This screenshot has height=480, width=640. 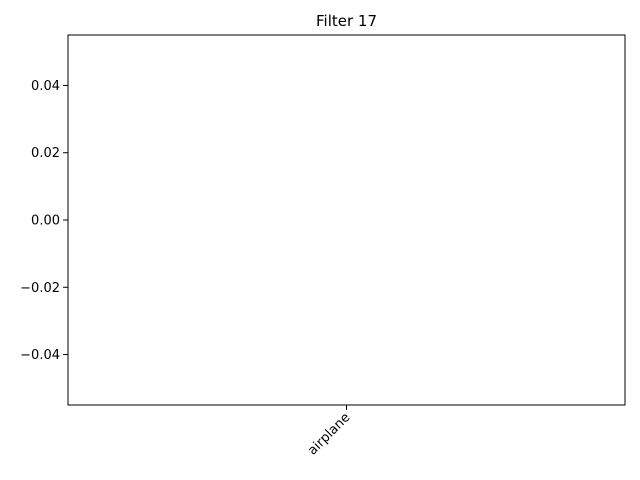 I want to click on y-axis: −0.04 −0.02 0.00 0.02 0.04, so click(x=44, y=221).